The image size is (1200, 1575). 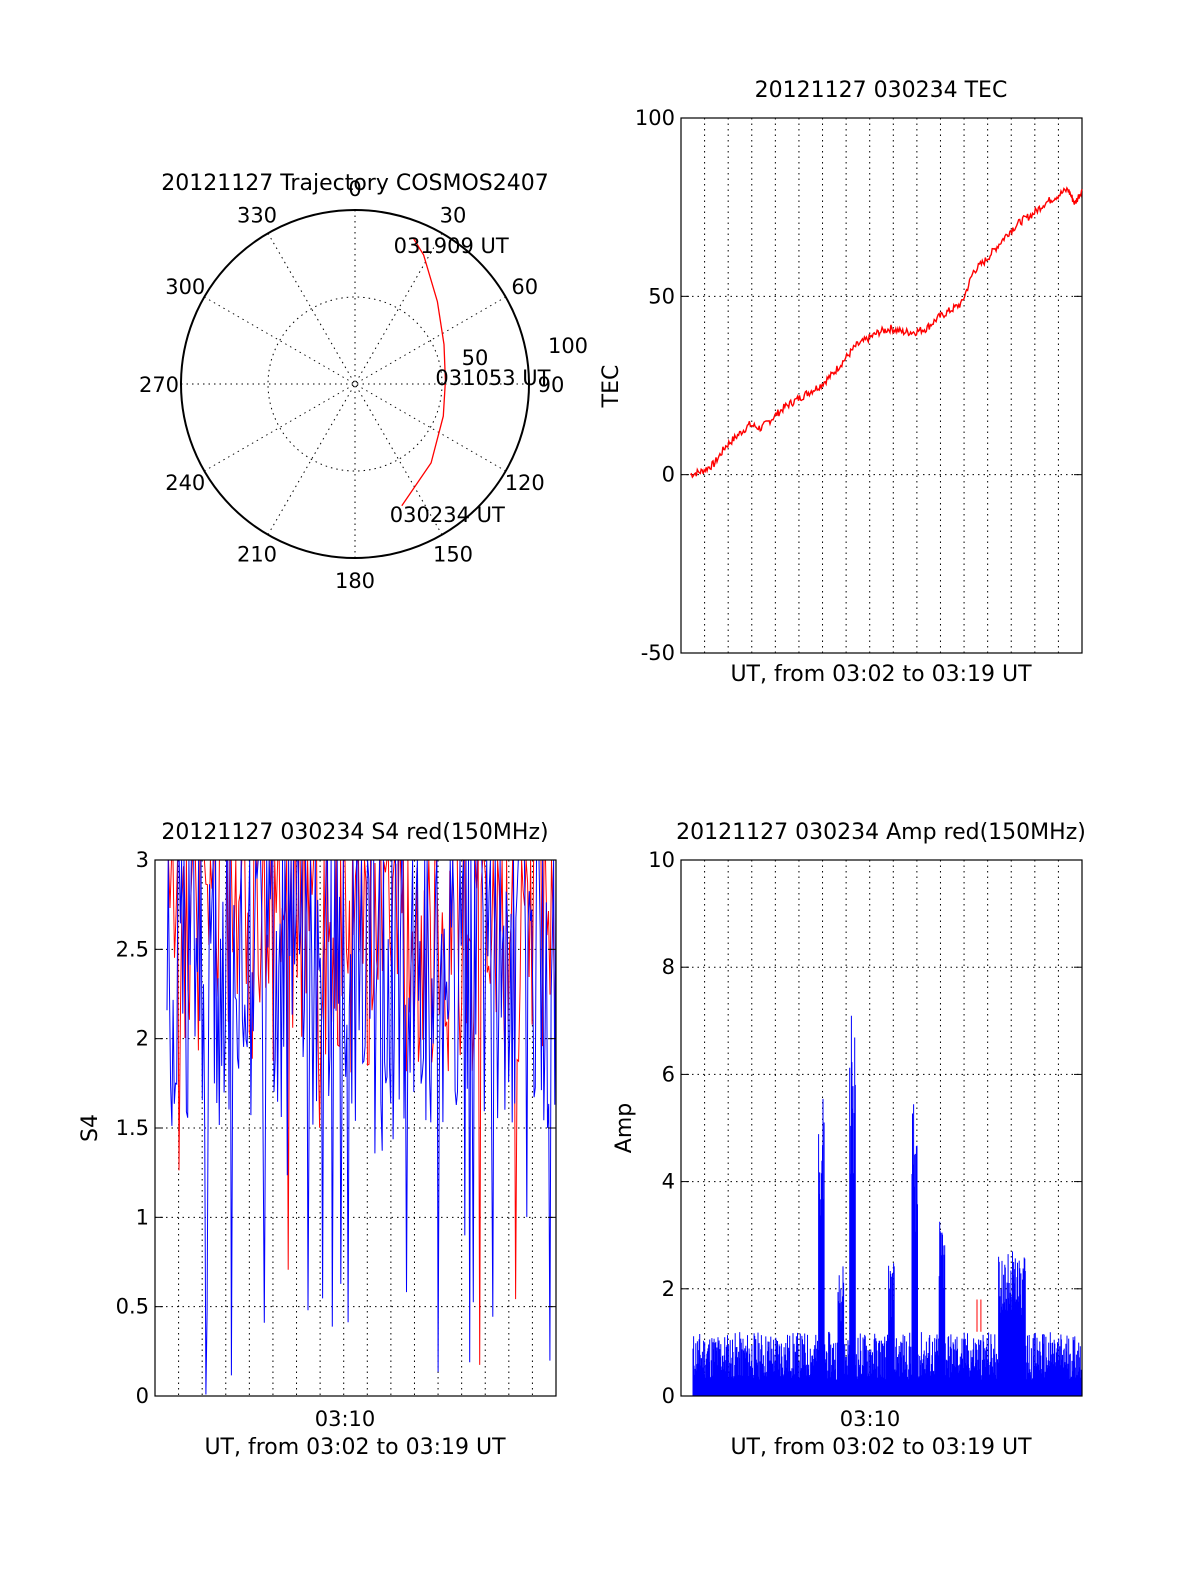 I want to click on amp-series-blue, so click(x=887, y=1205).